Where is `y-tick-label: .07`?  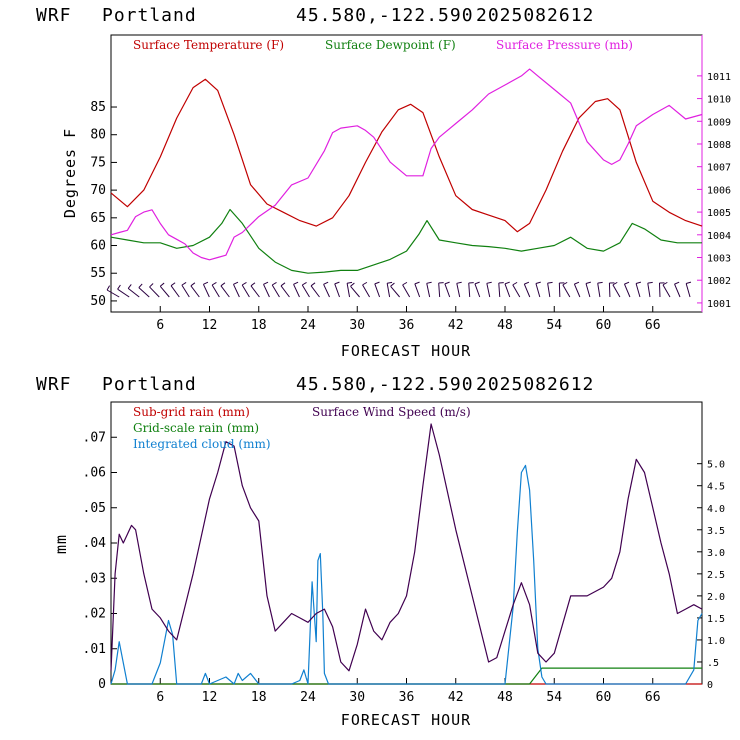 y-tick-label: .07 is located at coordinates (94, 437).